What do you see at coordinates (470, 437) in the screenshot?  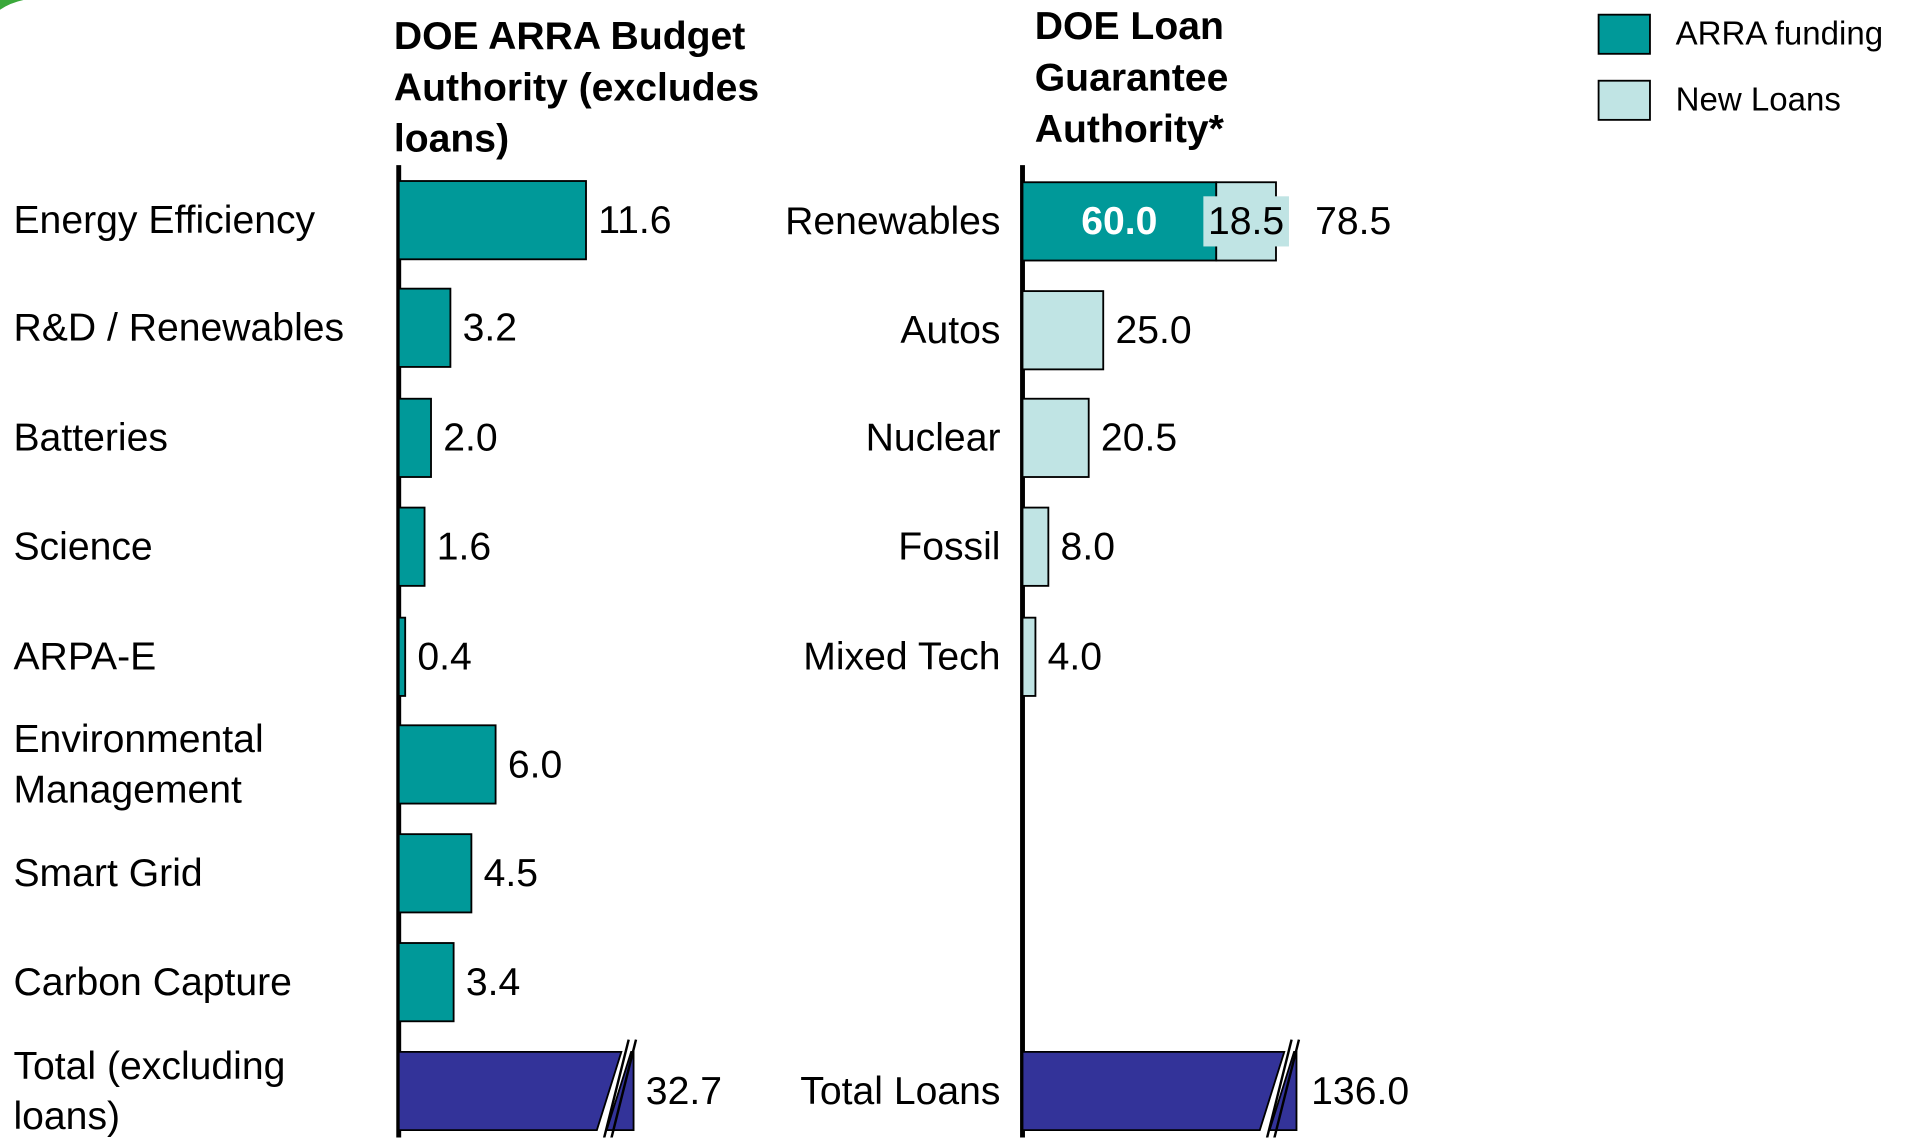 I see `value-label: 2.0` at bounding box center [470, 437].